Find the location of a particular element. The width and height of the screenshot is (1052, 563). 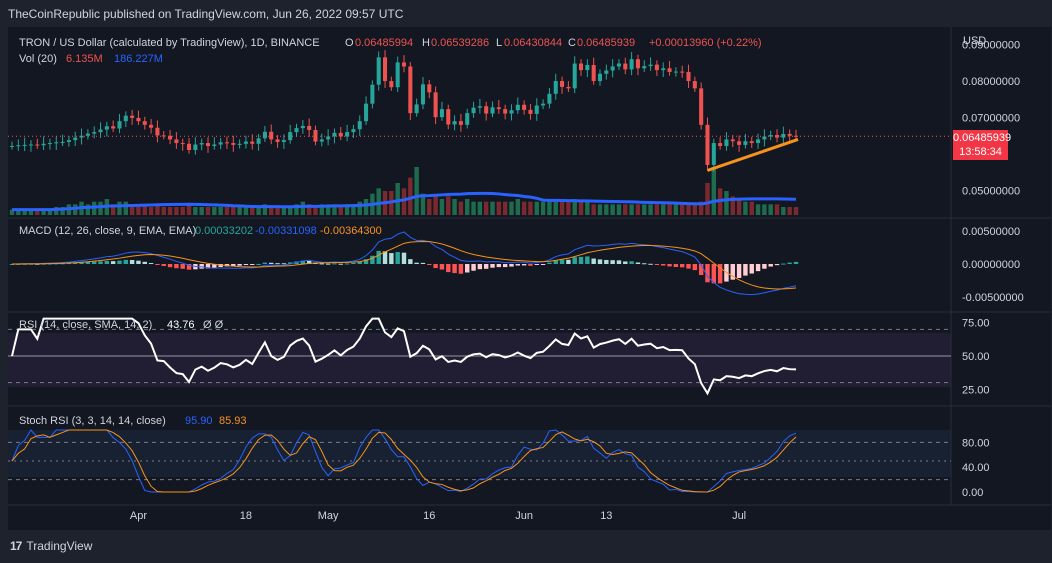

macd-pane is located at coordinates (404, 263).